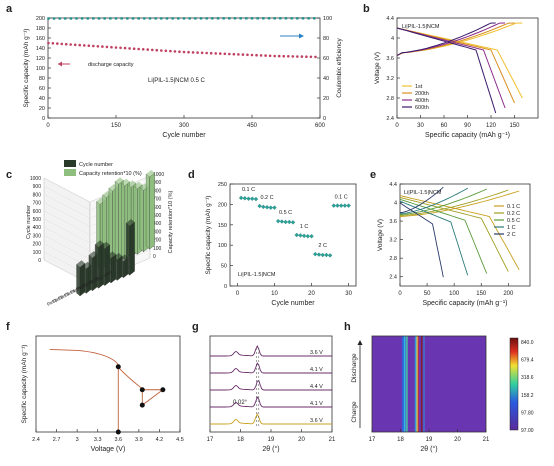 This screenshot has width=554, height=466. Describe the element at coordinates (157, 216) in the screenshot. I see `z2-tick-label: 500` at that location.